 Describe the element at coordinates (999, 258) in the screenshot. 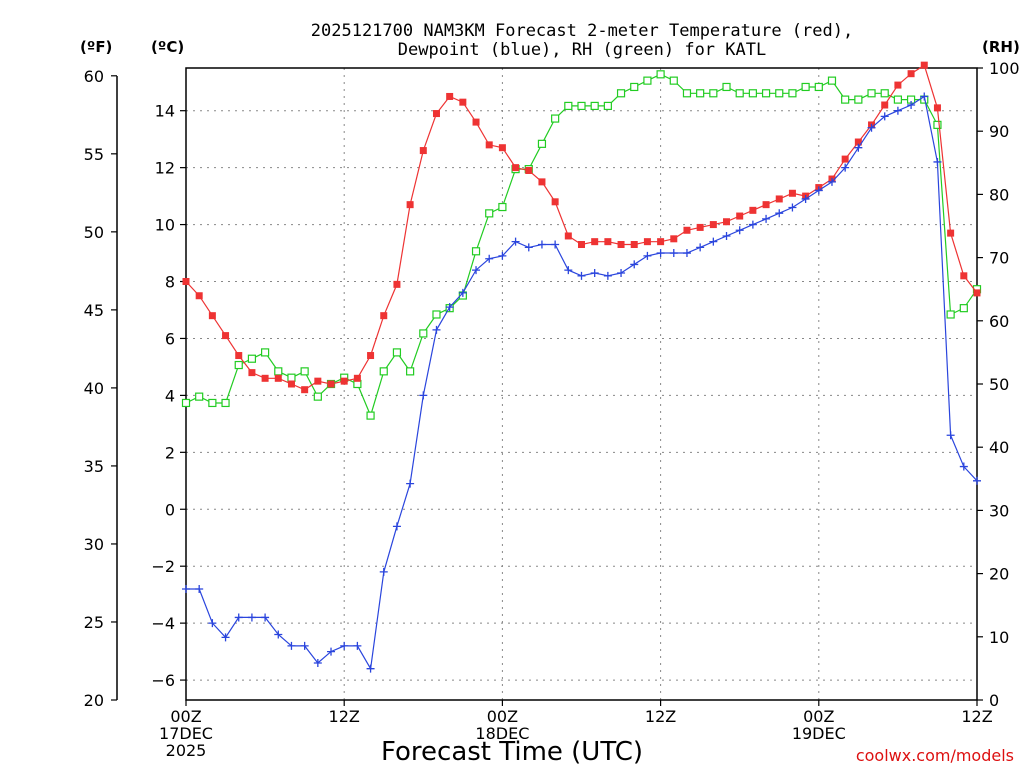

I see `rh-tick-label: 70` at that location.